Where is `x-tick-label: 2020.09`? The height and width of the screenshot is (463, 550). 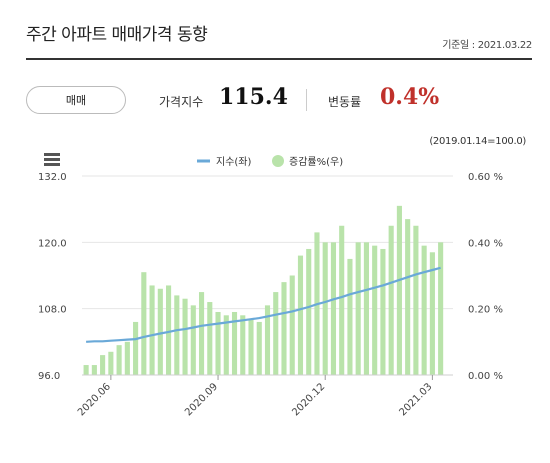 x-tick-label: 2020.09 is located at coordinates (201, 399).